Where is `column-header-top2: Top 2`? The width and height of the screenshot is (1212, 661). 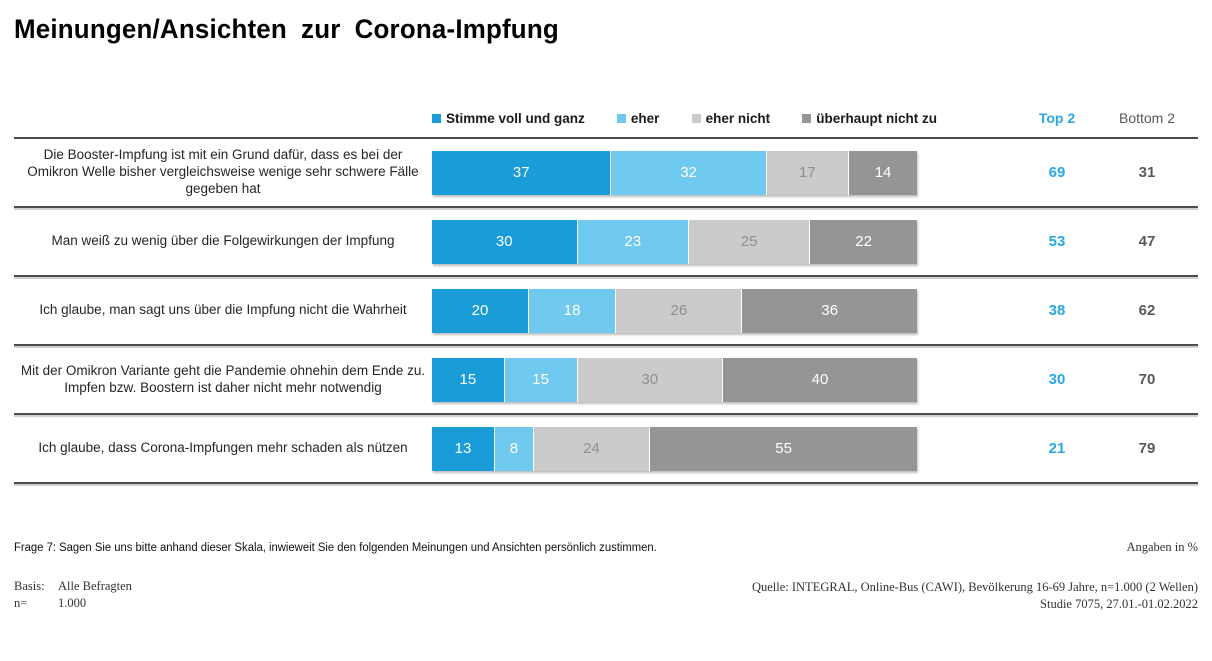
column-header-top2: Top 2 is located at coordinates (1057, 118).